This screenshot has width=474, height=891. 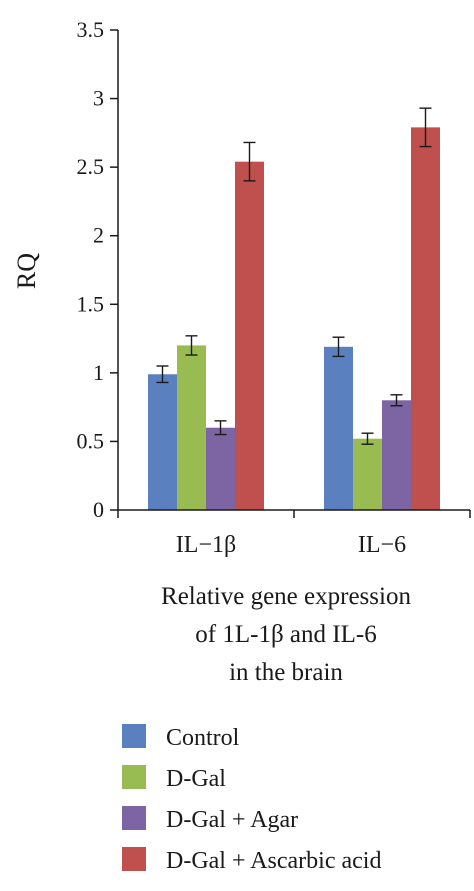 What do you see at coordinates (232, 820) in the screenshot?
I see `legend-label: D-Gal + Agar` at bounding box center [232, 820].